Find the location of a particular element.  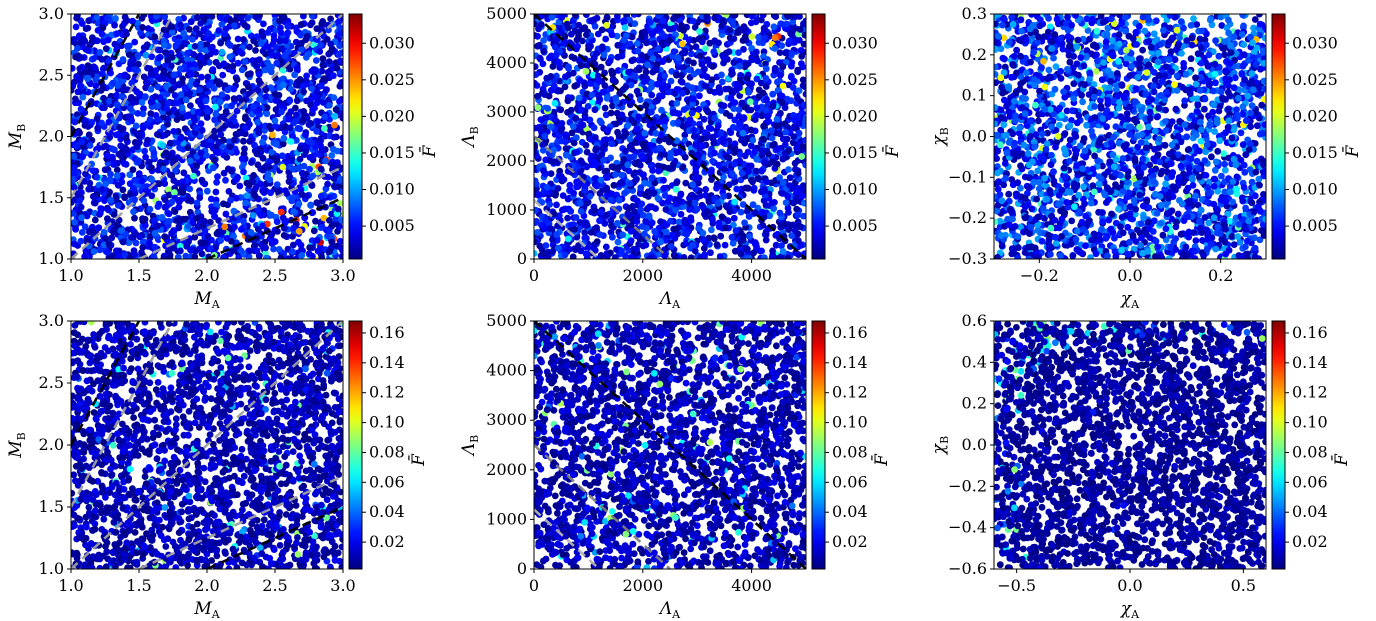

y-tick-label: 2.5 is located at coordinates (51, 74).